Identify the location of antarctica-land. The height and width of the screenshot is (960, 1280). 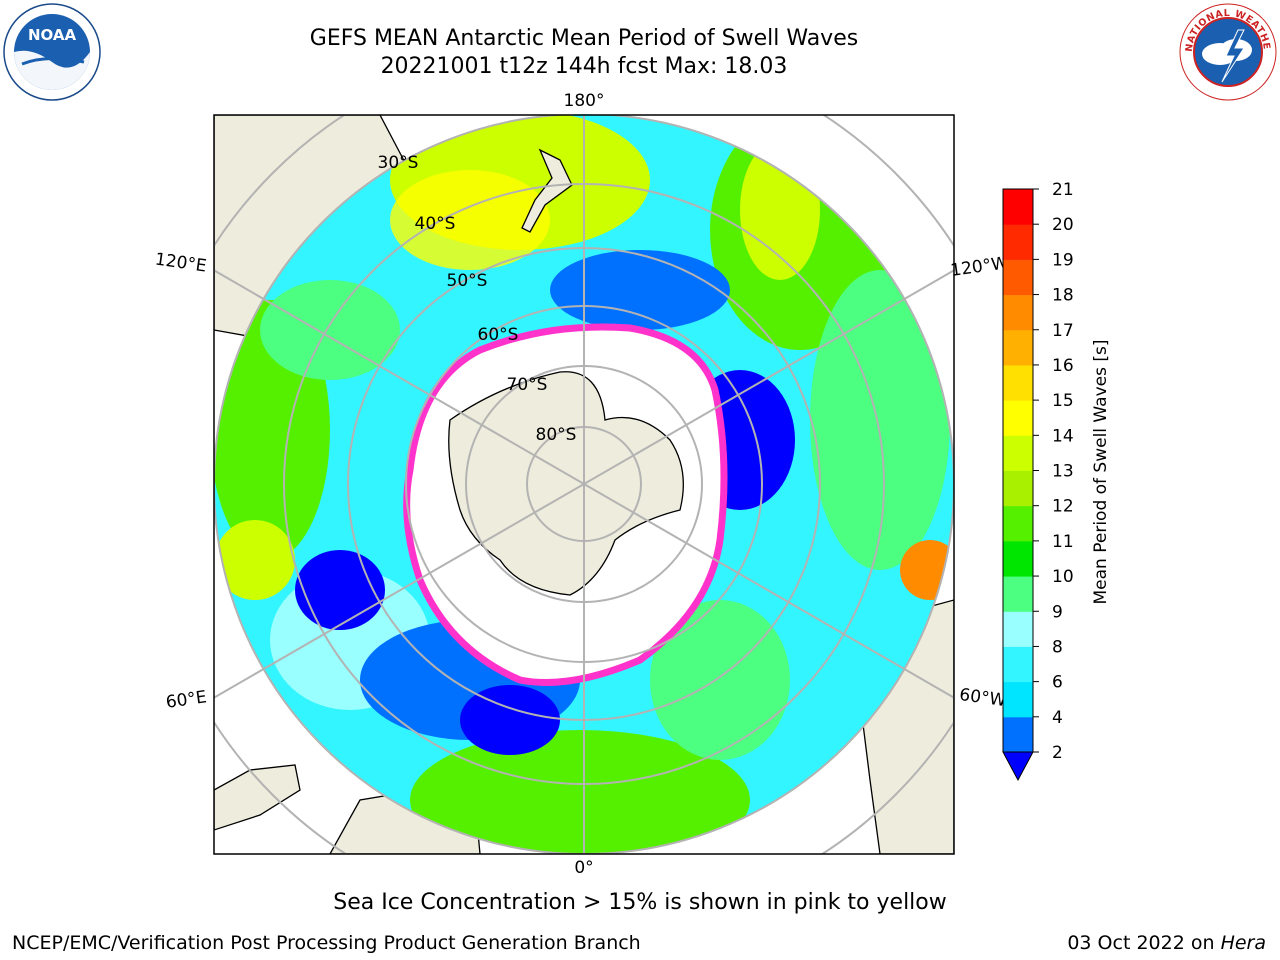
(566, 483).